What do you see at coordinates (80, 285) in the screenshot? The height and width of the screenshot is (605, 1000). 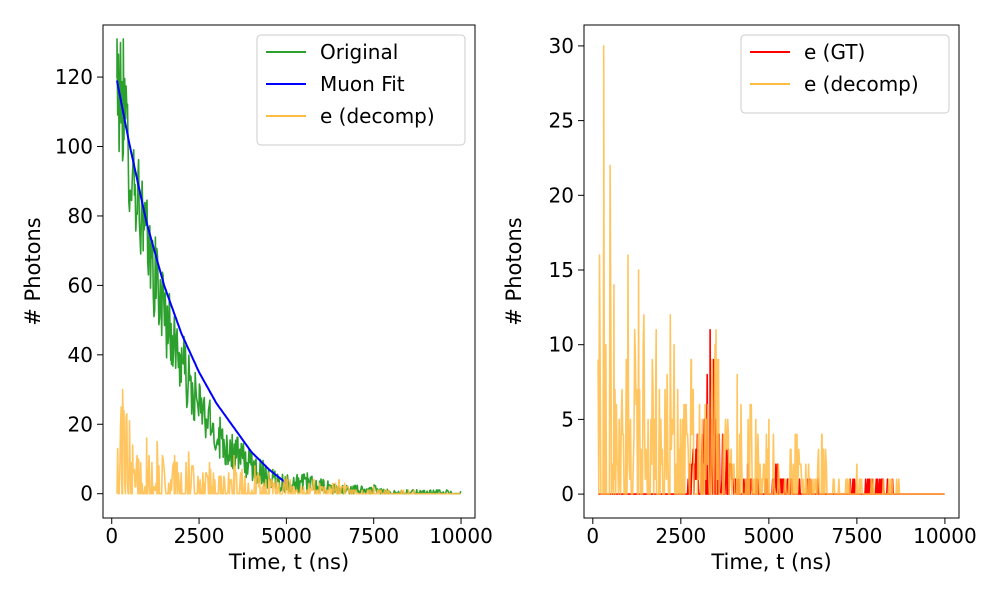 I see `y-tick-label: 60` at bounding box center [80, 285].